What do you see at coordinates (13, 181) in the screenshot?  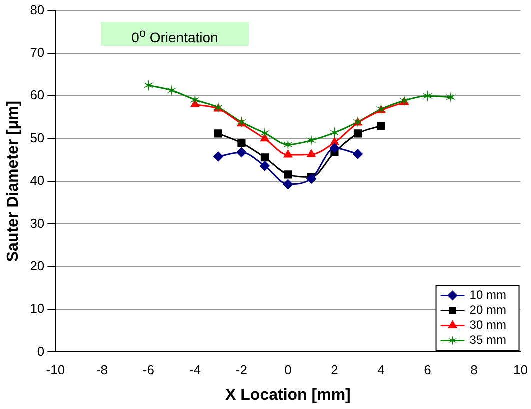 I see `y-axis-title: Sauter Diameter [µm]` at bounding box center [13, 181].